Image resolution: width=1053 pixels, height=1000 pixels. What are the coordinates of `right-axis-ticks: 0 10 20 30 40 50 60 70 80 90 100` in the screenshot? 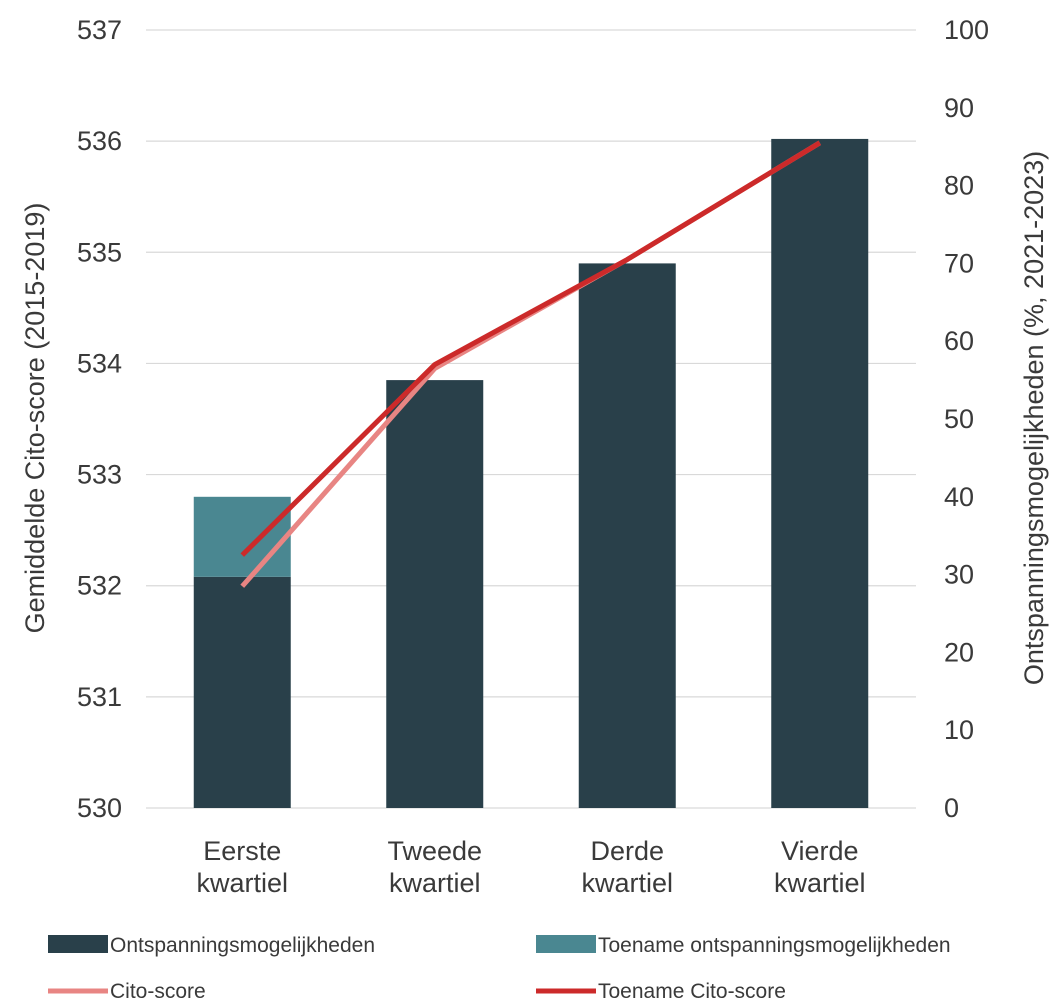 It's located at (966, 419).